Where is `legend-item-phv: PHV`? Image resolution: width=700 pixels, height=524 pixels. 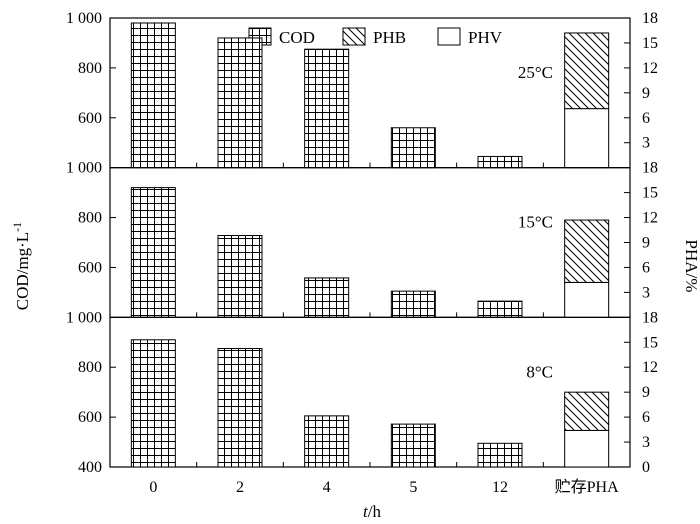
legend-item-phv: PHV is located at coordinates (470, 37).